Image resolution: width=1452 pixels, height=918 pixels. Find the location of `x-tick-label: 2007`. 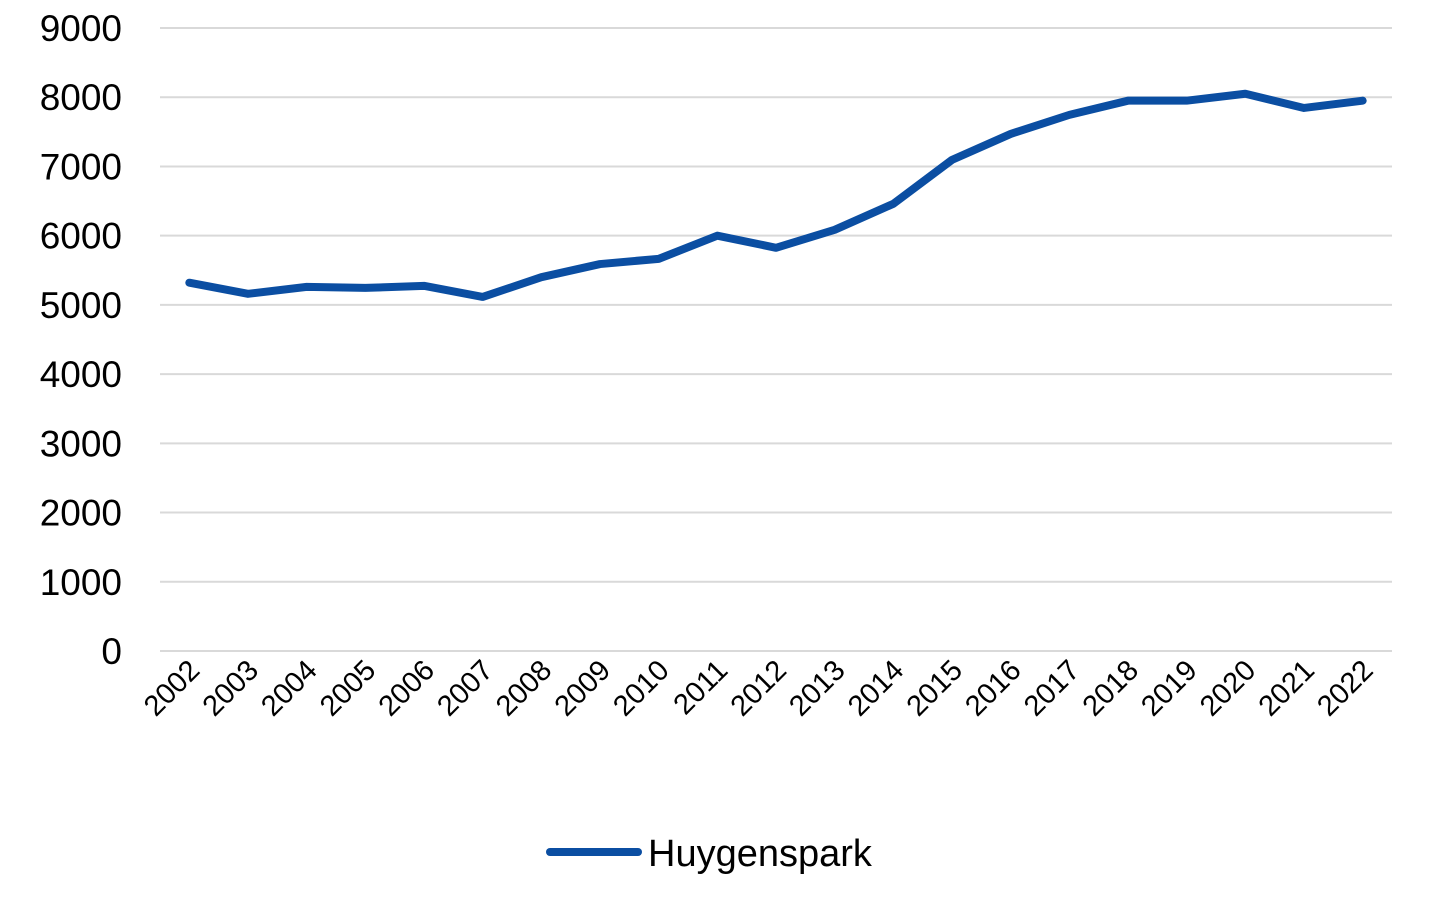

x-tick-label: 2007 is located at coordinates (465, 688).